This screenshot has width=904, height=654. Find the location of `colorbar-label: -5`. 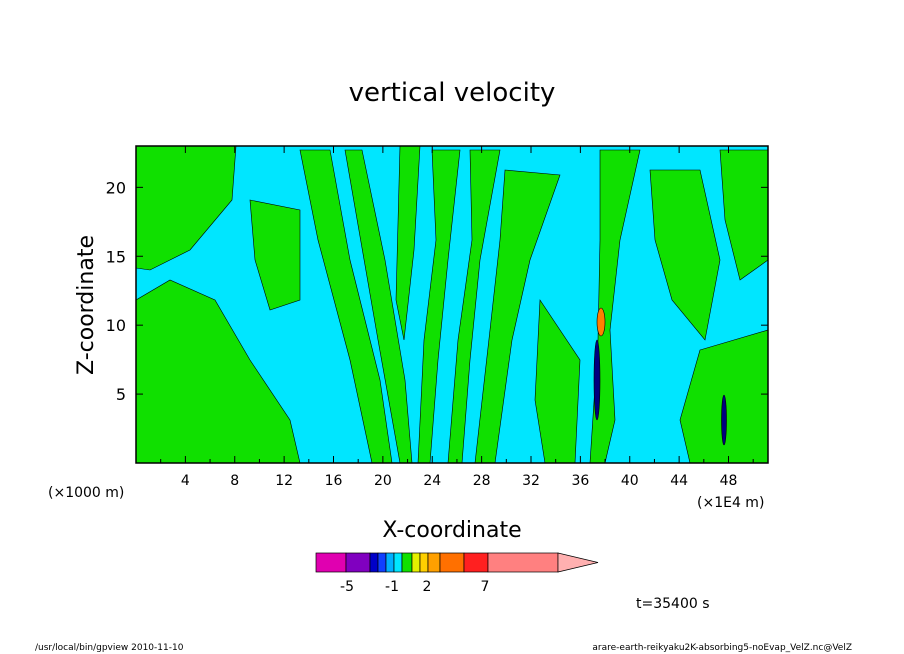

colorbar-label: -5 is located at coordinates (347, 587).